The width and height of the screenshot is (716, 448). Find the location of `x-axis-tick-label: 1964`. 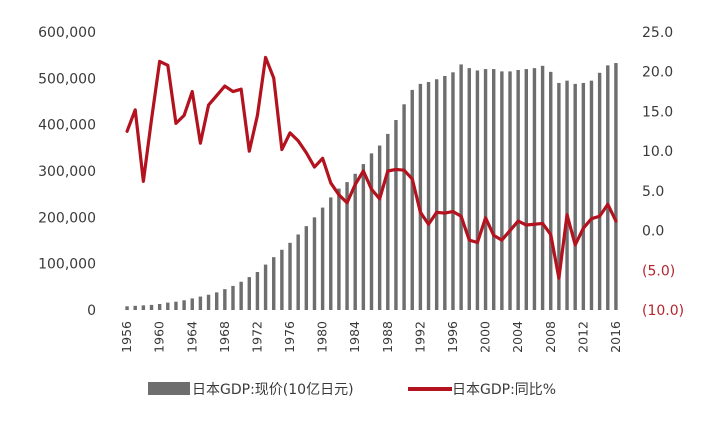

x-axis-tick-label: 1964 is located at coordinates (191, 337).